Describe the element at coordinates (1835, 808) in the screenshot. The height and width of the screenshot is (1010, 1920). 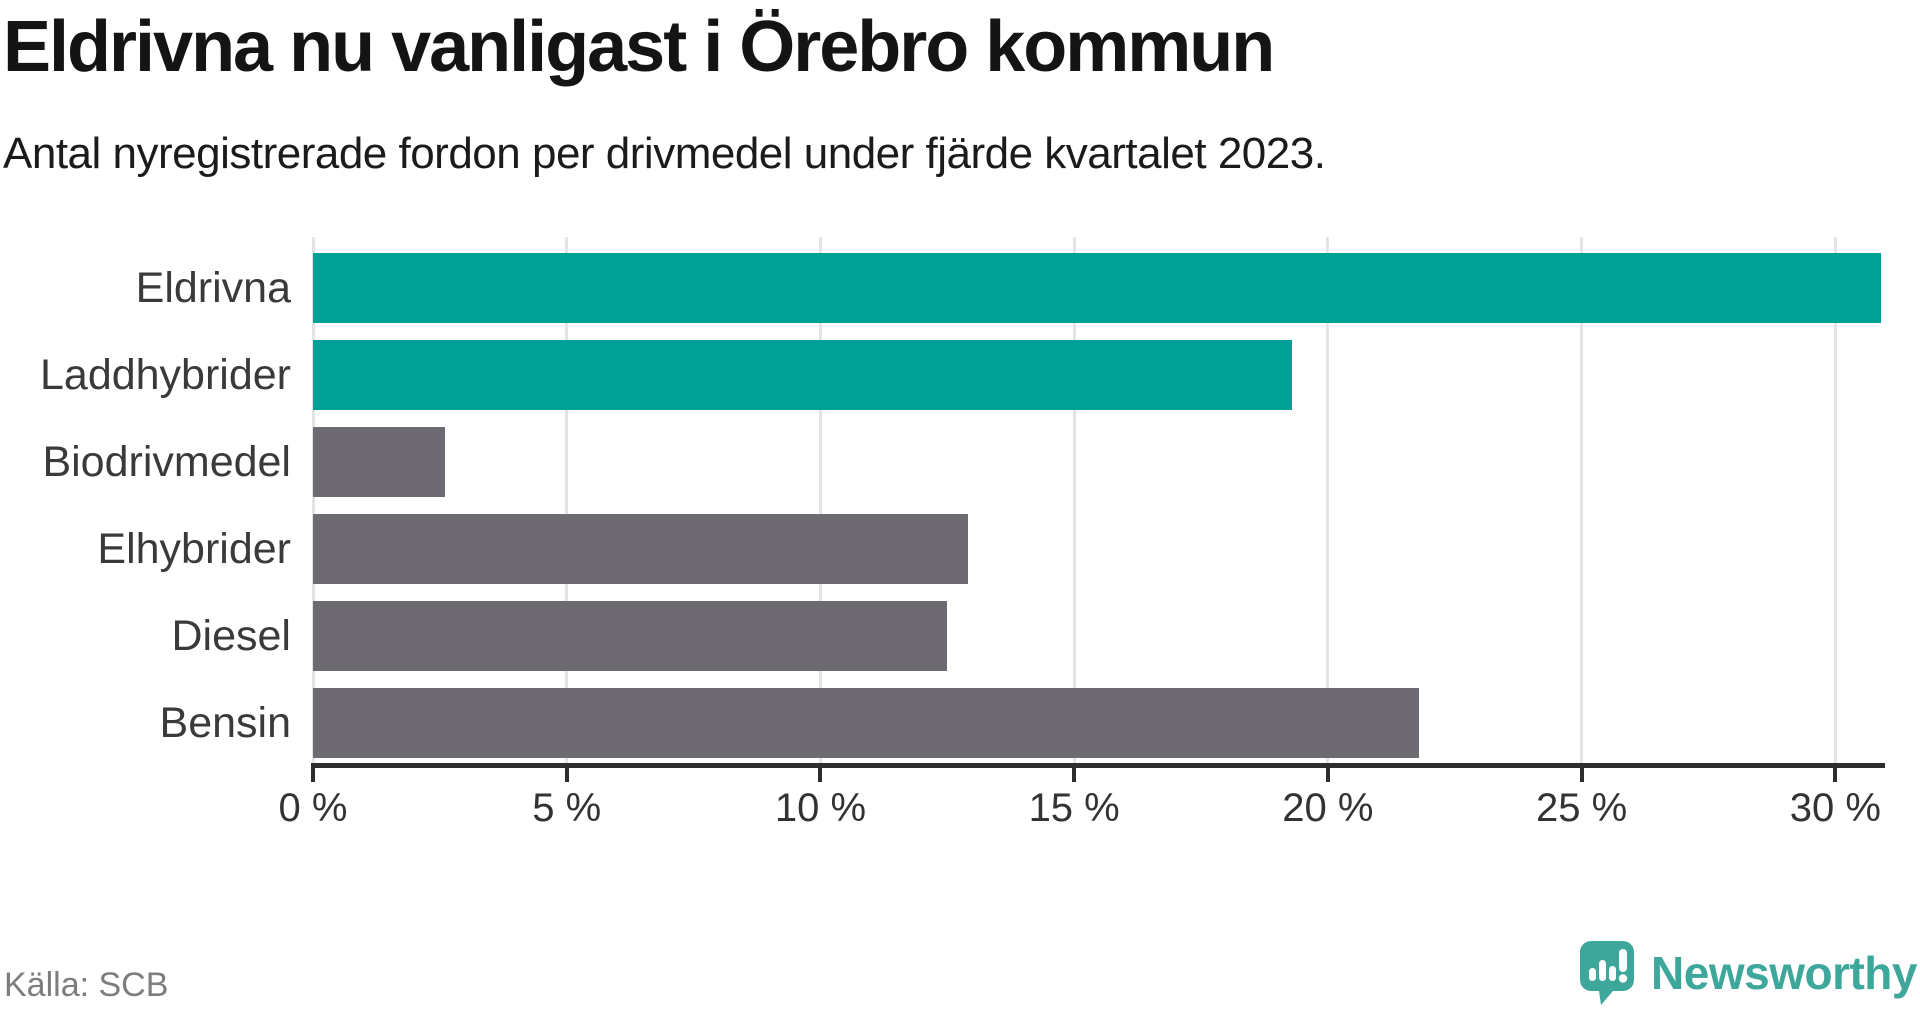
I see `x-axis-tick-label: 30 %` at that location.